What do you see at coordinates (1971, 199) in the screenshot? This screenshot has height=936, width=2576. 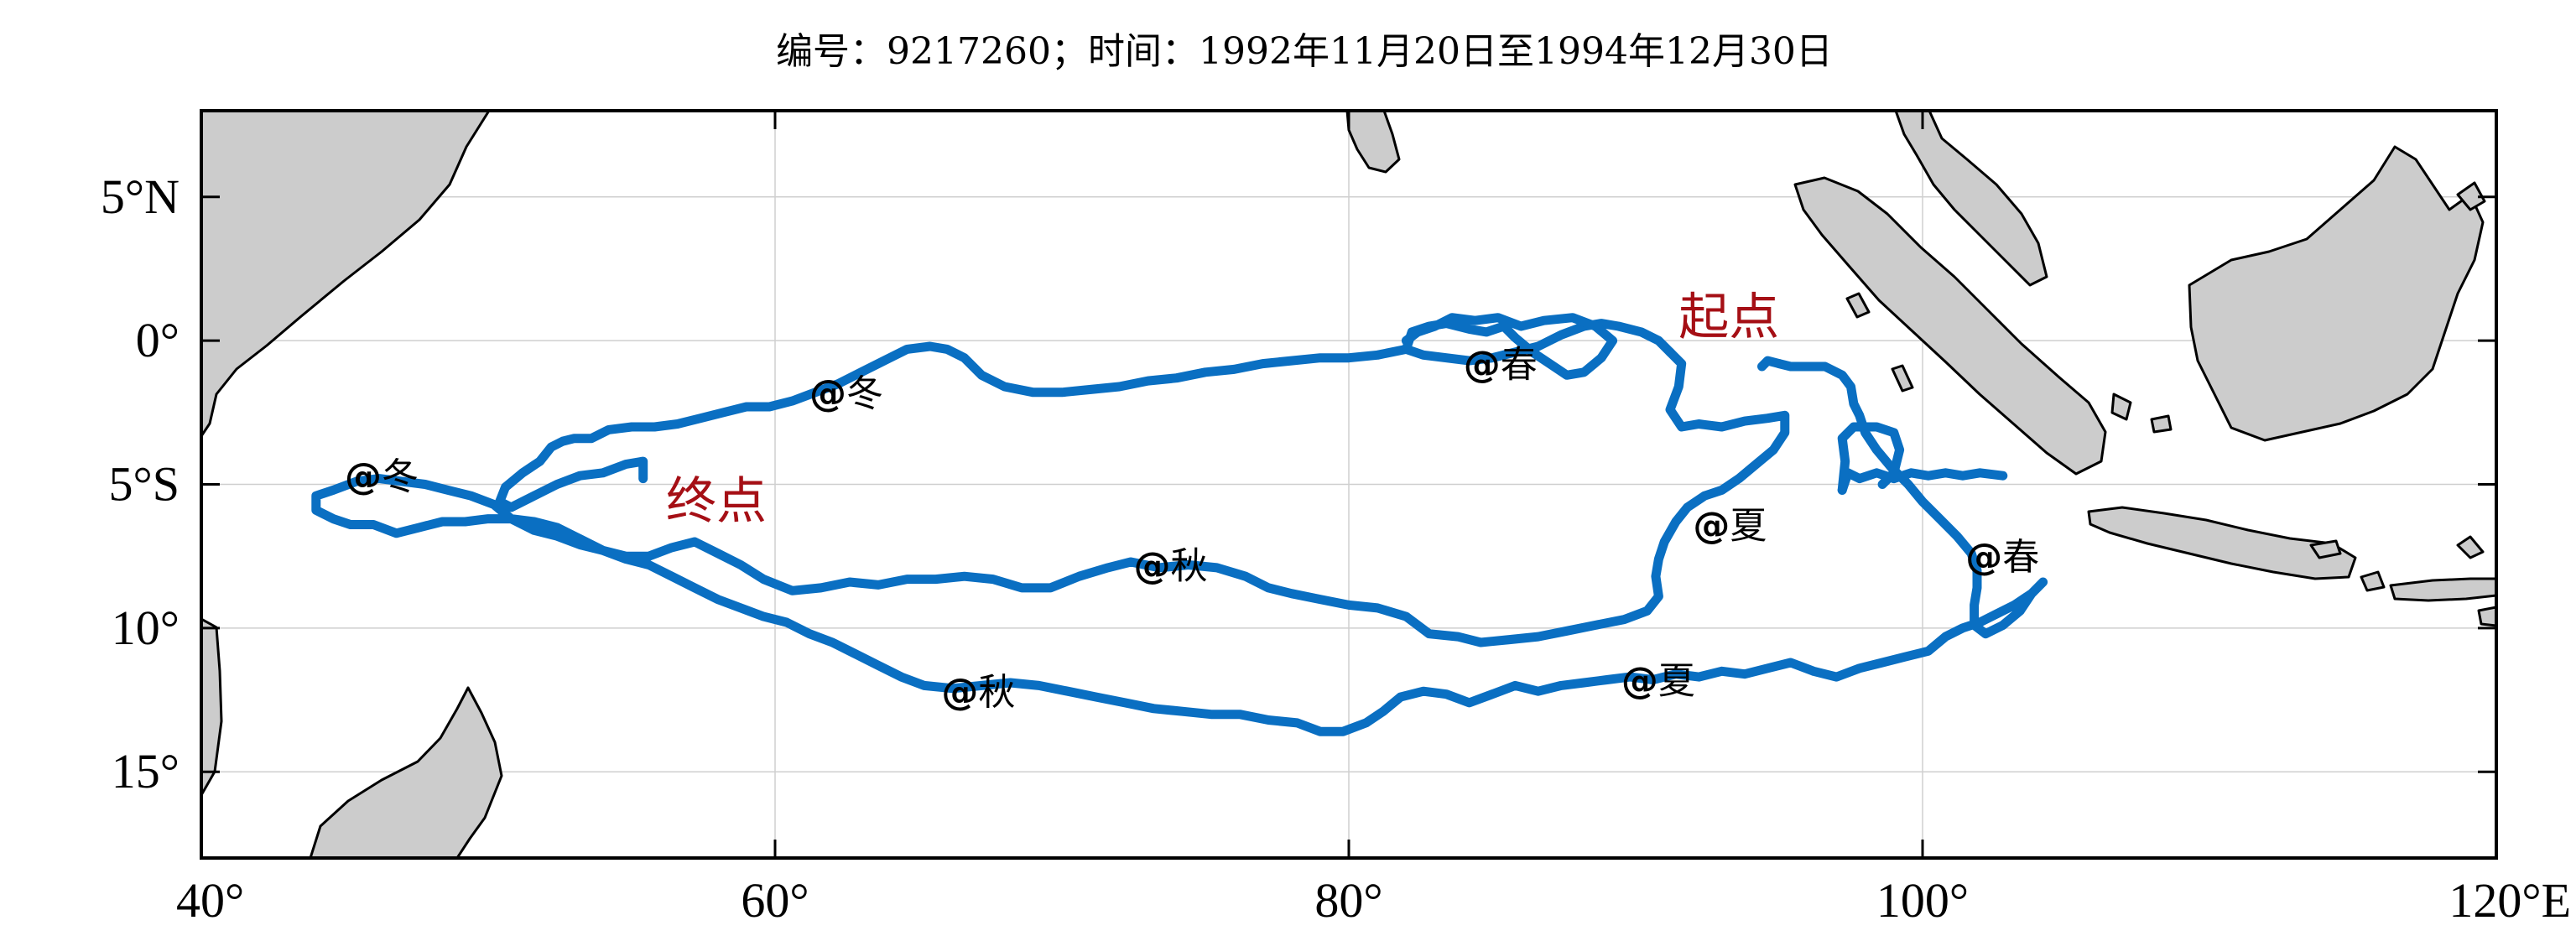 I see `land-malay-peninsula` at bounding box center [1971, 199].